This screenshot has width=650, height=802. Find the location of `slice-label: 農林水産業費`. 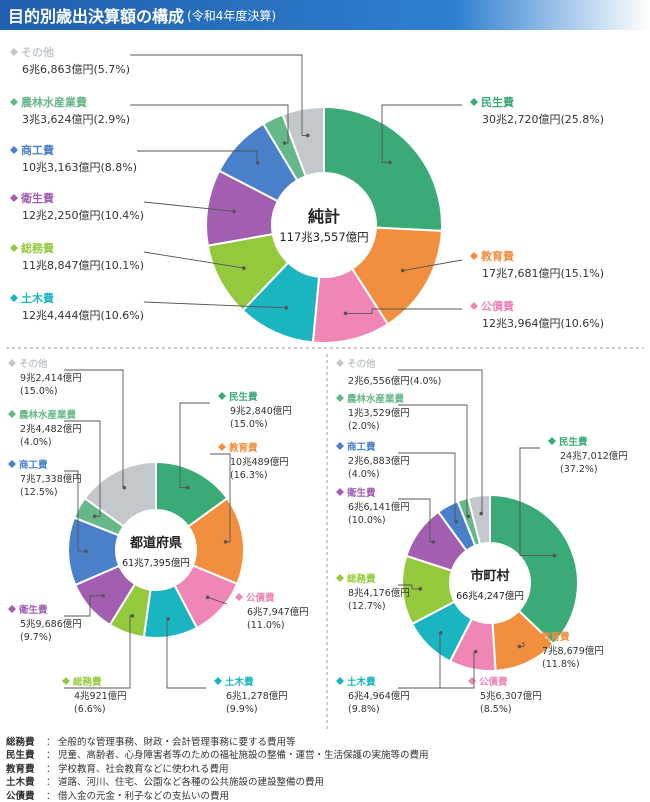

slice-label: 農林水産業費 is located at coordinates (48, 415).